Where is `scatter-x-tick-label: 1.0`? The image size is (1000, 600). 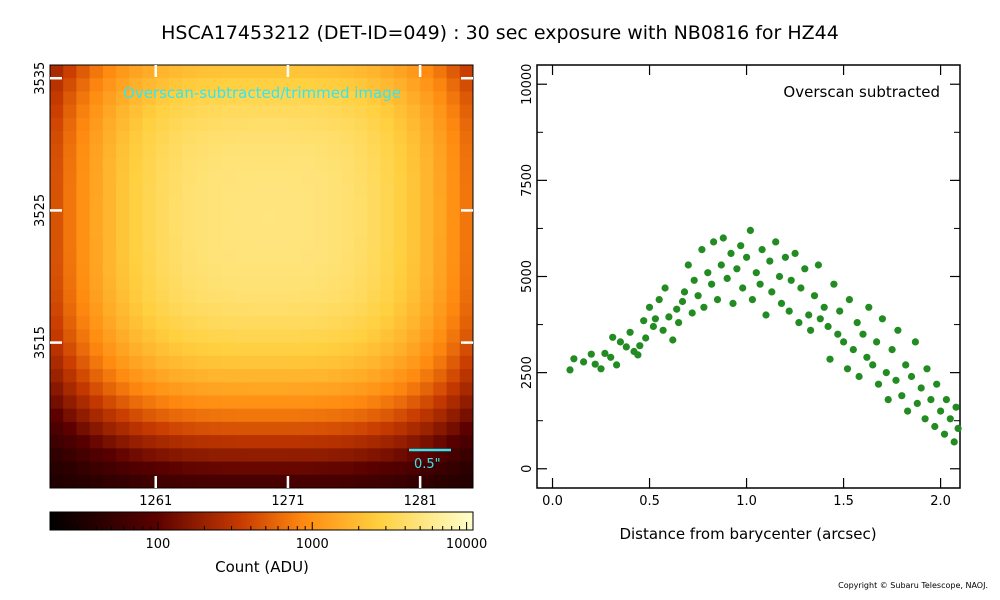
scatter-x-tick-label: 1.0 is located at coordinates (746, 501).